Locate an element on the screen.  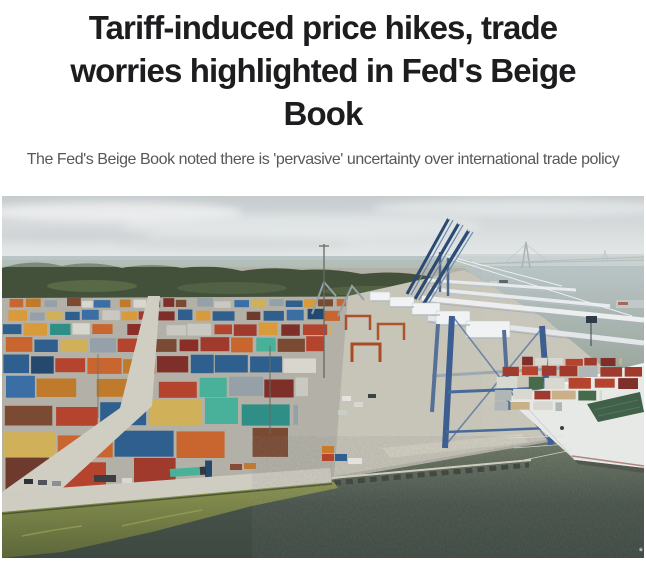
headline-line: Tariff-induced price hikes, trade is located at coordinates (323, 27).